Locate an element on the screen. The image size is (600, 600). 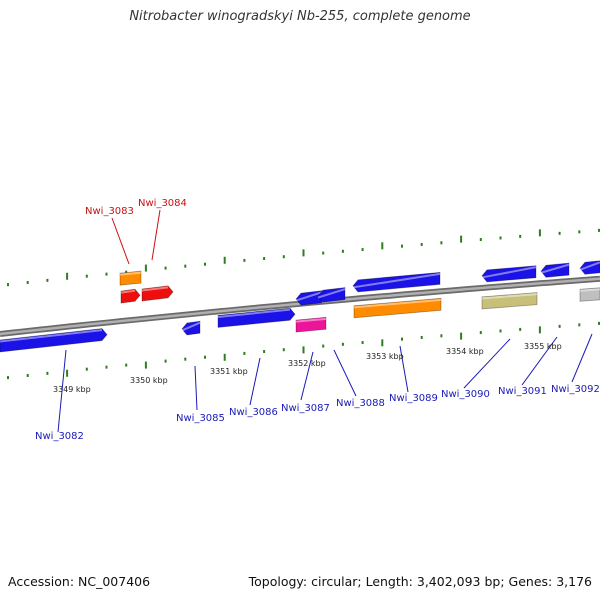
gene-label: Nwi_3092 is located at coordinates (575, 389).